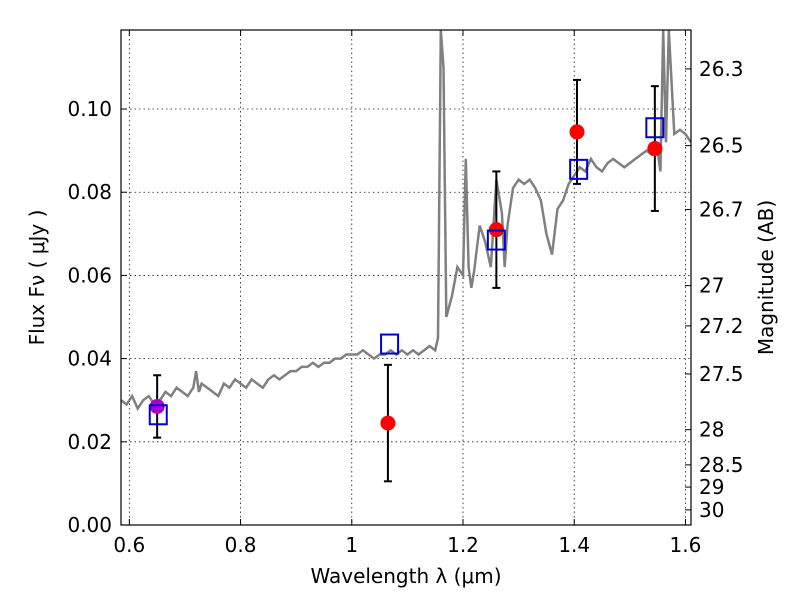 The width and height of the screenshot is (800, 600). Describe the element at coordinates (721, 146) in the screenshot. I see `mag-tick-label: 26.5` at that location.